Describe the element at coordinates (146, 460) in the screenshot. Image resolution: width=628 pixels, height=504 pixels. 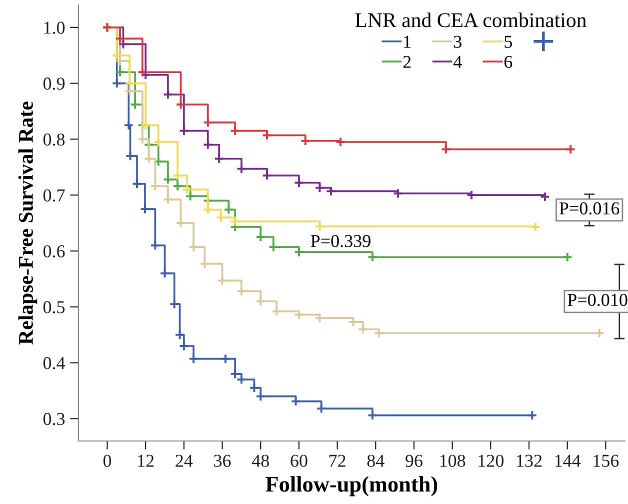
I see `x-tick-label: 12` at that location.